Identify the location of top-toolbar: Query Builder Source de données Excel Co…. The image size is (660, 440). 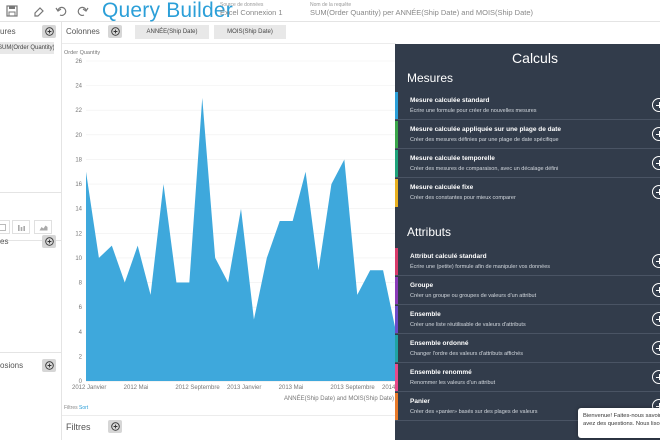
(330, 11).